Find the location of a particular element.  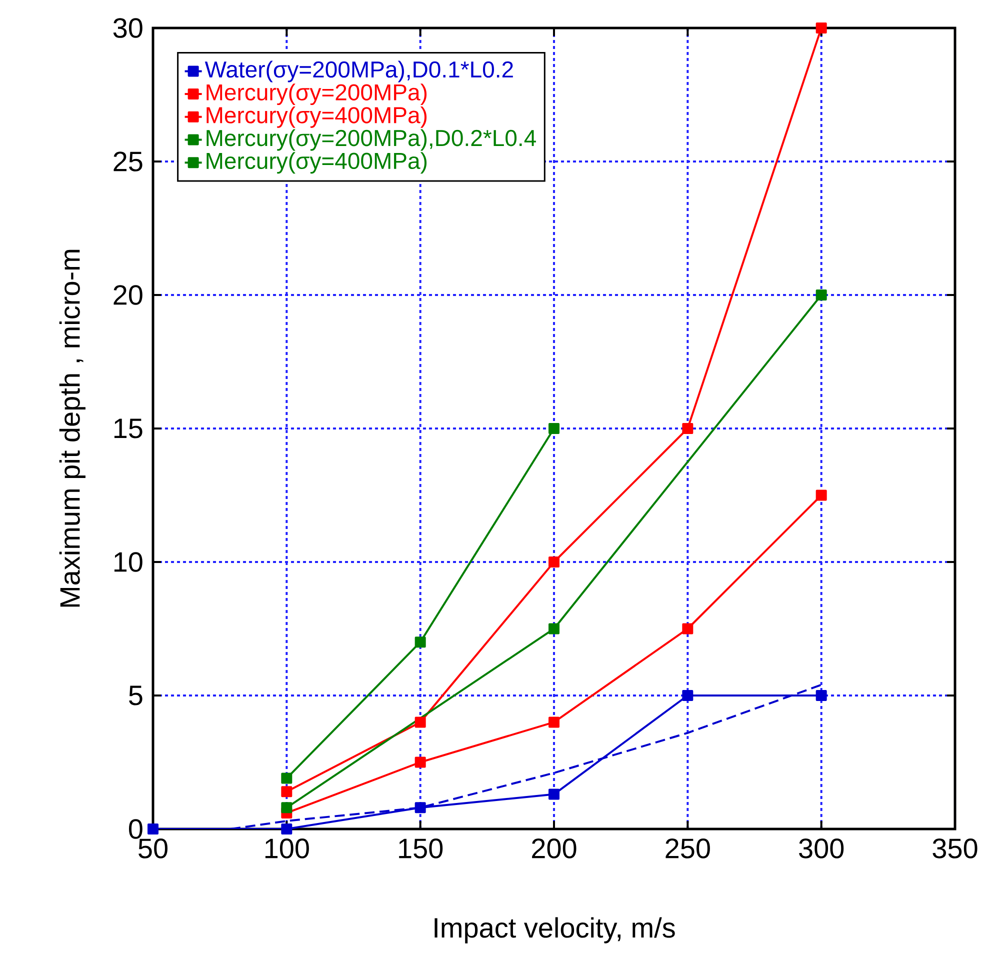

y-tick-label: 20 is located at coordinates (128, 295).